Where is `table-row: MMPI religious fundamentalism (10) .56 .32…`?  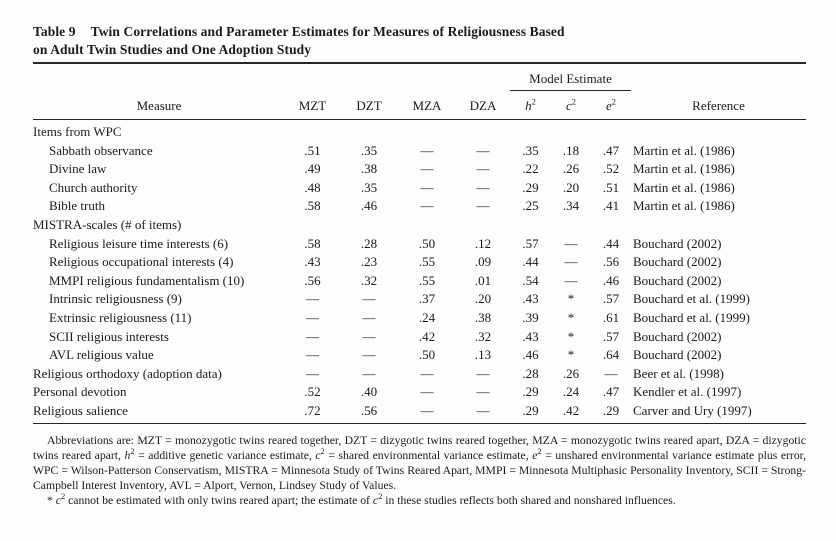 table-row: MMPI religious fundamentalism (10) .56 .32… is located at coordinates (419, 281).